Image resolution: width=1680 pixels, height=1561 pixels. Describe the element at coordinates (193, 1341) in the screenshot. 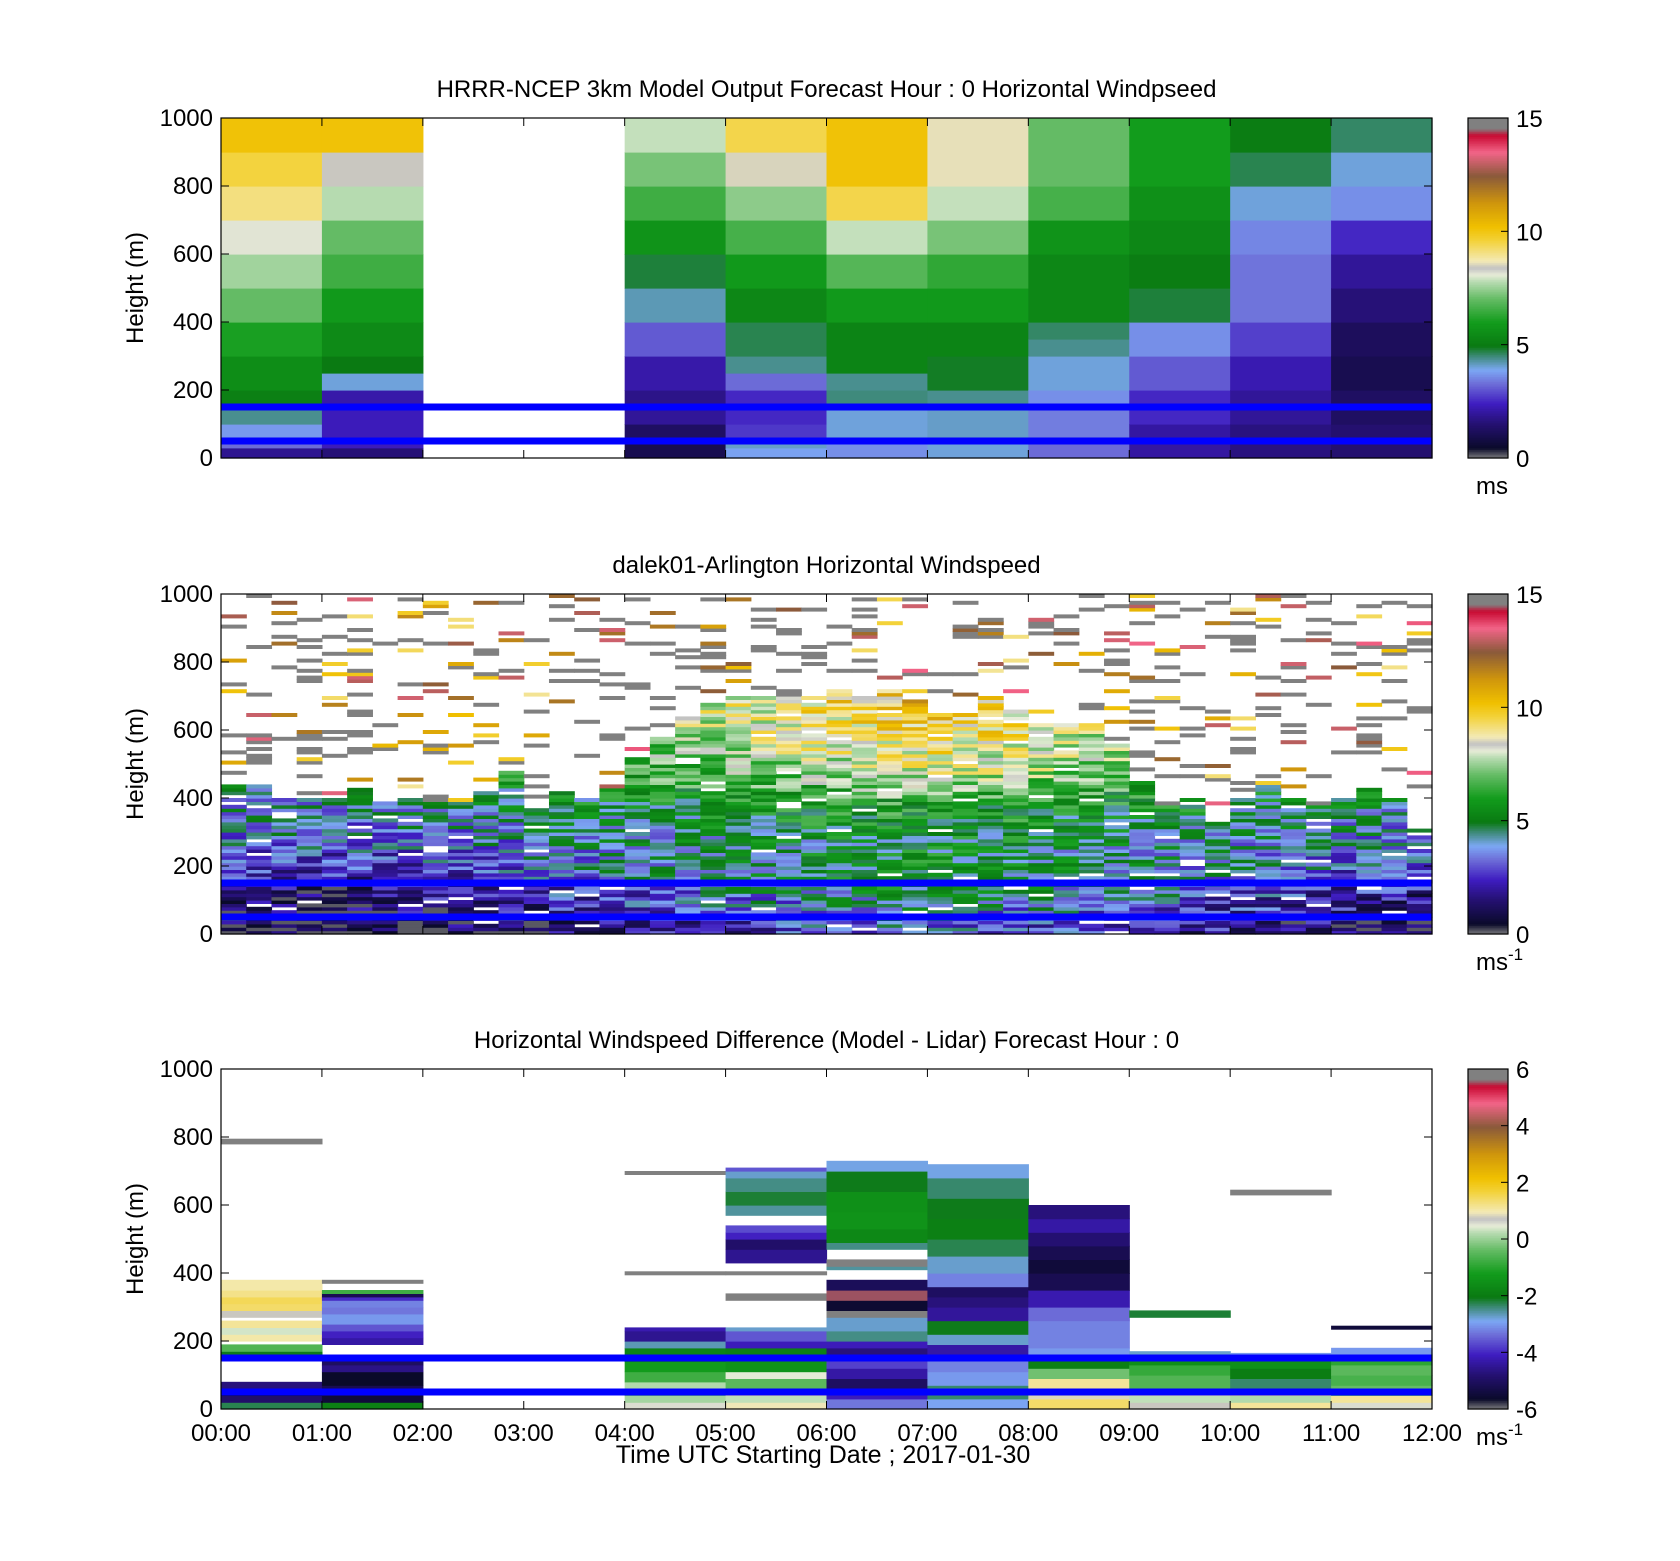

I see `y-tick-label: 200` at that location.